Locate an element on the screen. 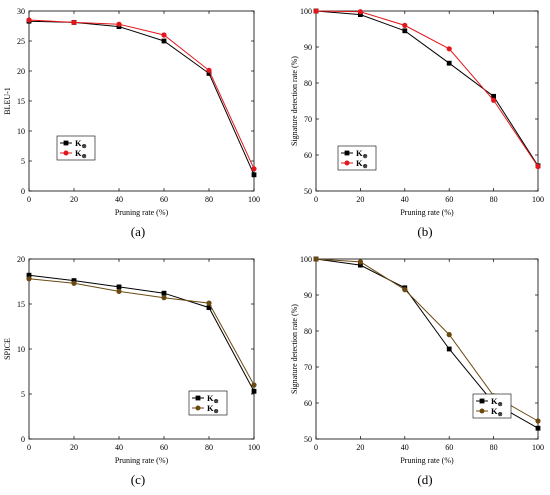  y-tick-label: 70 is located at coordinates (308, 367).